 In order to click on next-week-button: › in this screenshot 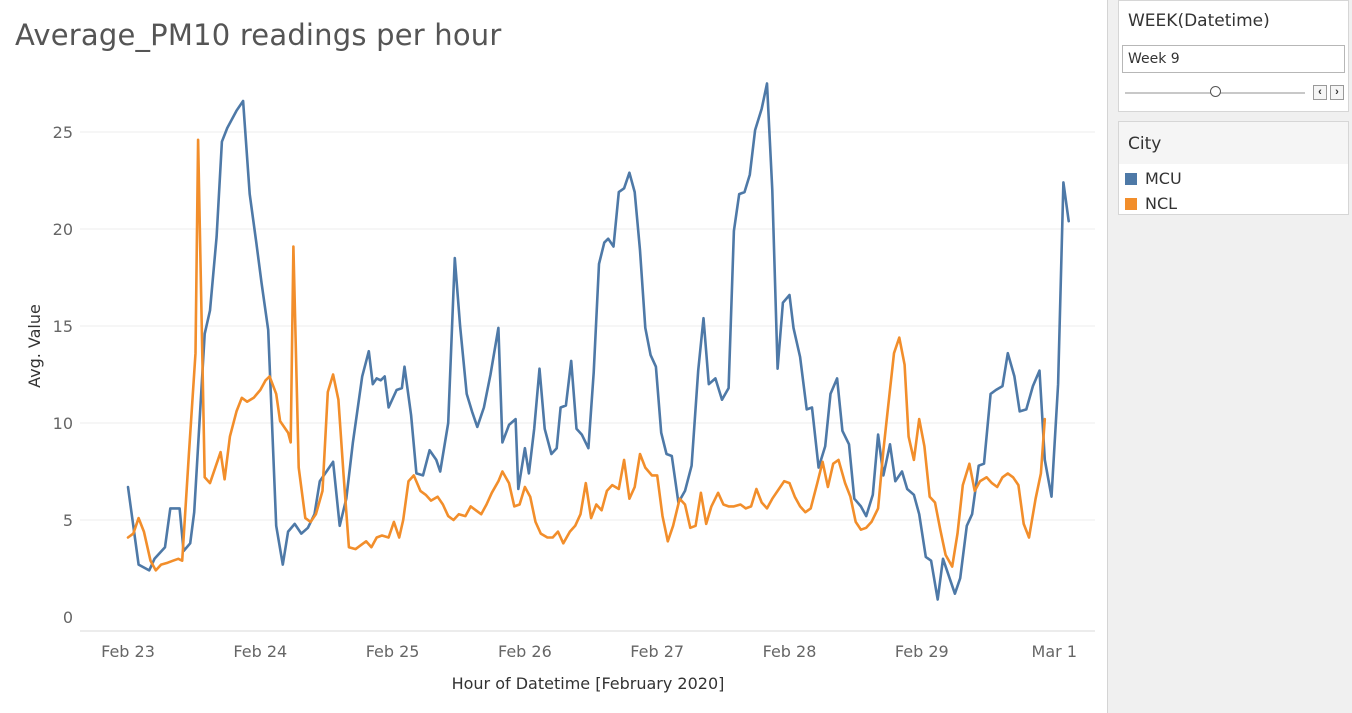, I will do `click(1337, 92)`.